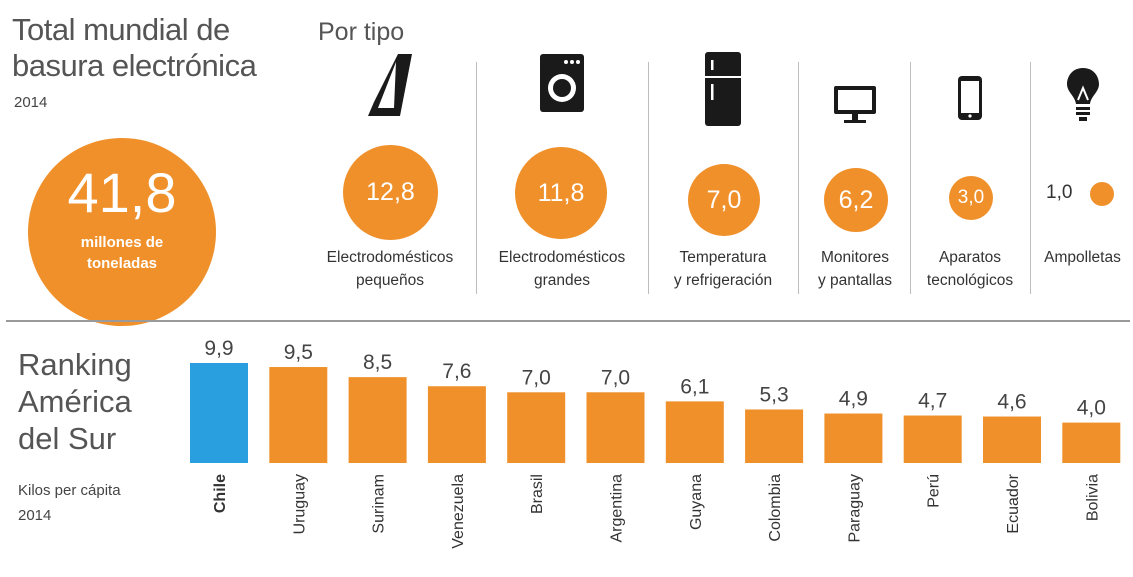 The image size is (1133, 577). I want to click on bar-value-label: 5,3, so click(773, 394).